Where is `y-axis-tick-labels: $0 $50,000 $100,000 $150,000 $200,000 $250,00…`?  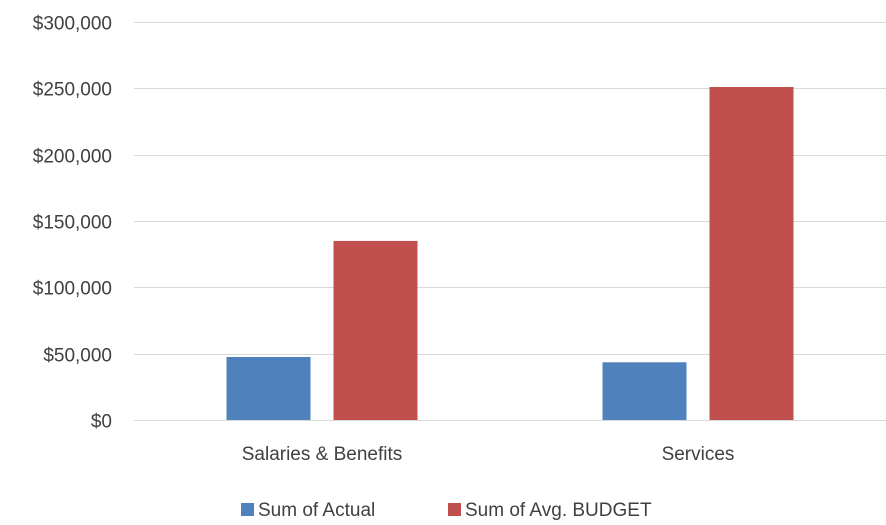
y-axis-tick-labels: $0 $50,000 $100,000 $150,000 $200,000 $250,00… is located at coordinates (72, 223).